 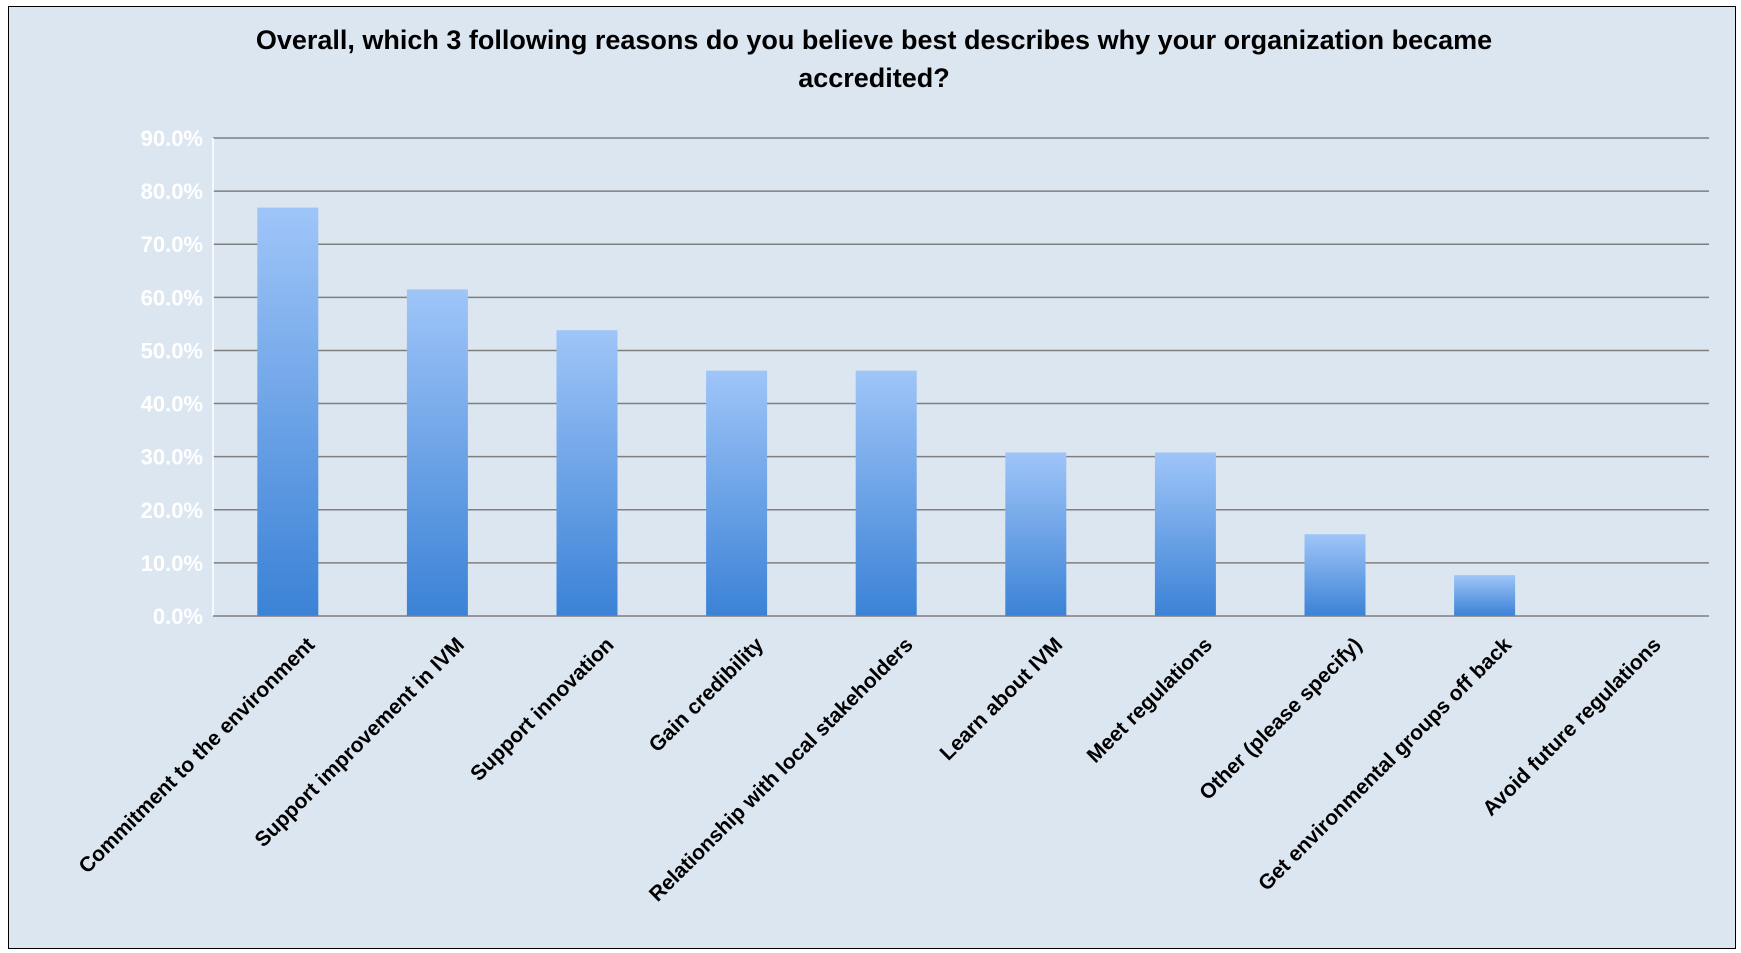 I want to click on y-tick-label: 40.0%, so click(x=172, y=404).